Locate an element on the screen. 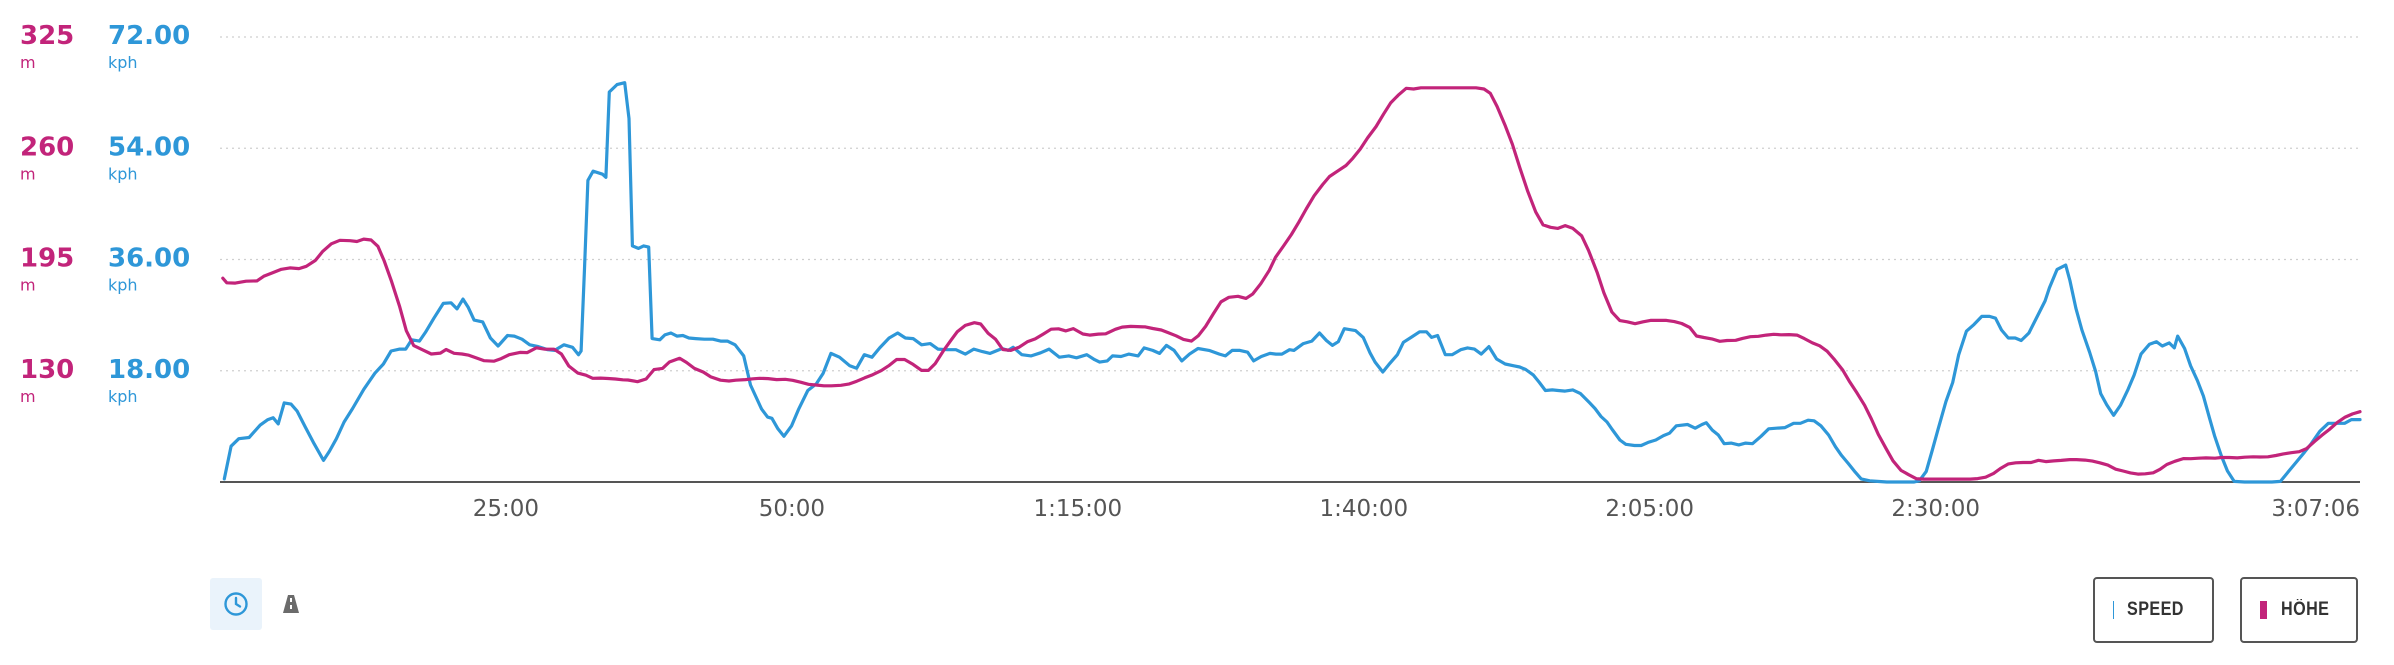 The width and height of the screenshot is (2394, 665). road-icon is located at coordinates (291, 604).